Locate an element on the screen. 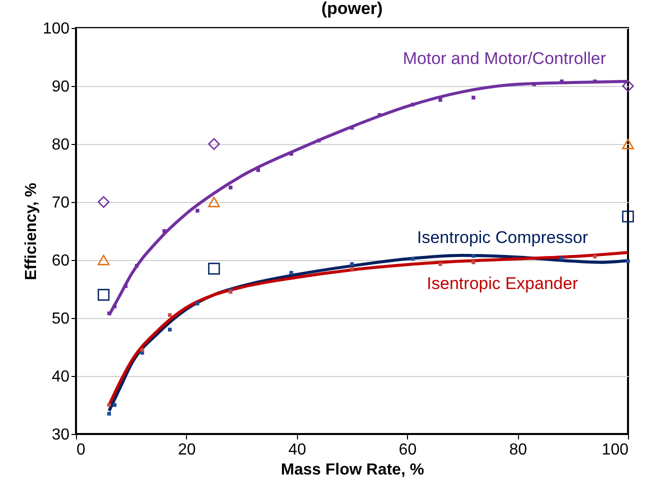 The height and width of the screenshot is (488, 660). x-tick-label: 20 is located at coordinates (187, 450).